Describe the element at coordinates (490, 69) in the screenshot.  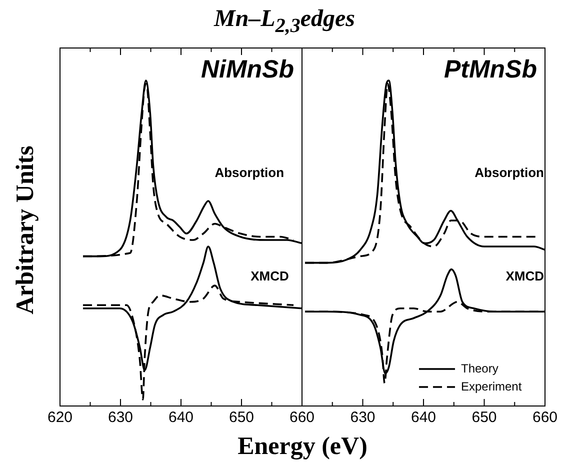
I see `chart-subtitle: PtMnSb` at that location.